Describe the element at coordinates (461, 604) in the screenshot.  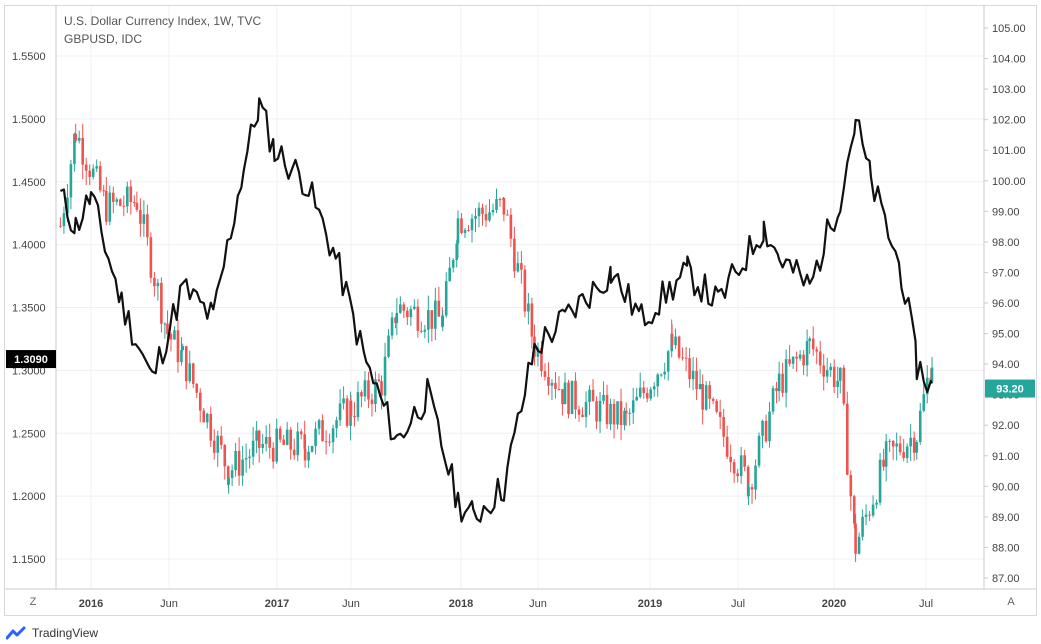
I see `x-tick-label: 2018` at that location.